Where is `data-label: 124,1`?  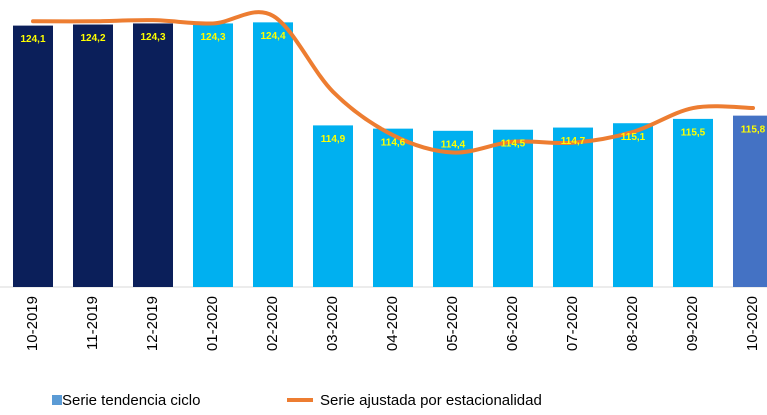
data-label: 124,1 is located at coordinates (32, 39).